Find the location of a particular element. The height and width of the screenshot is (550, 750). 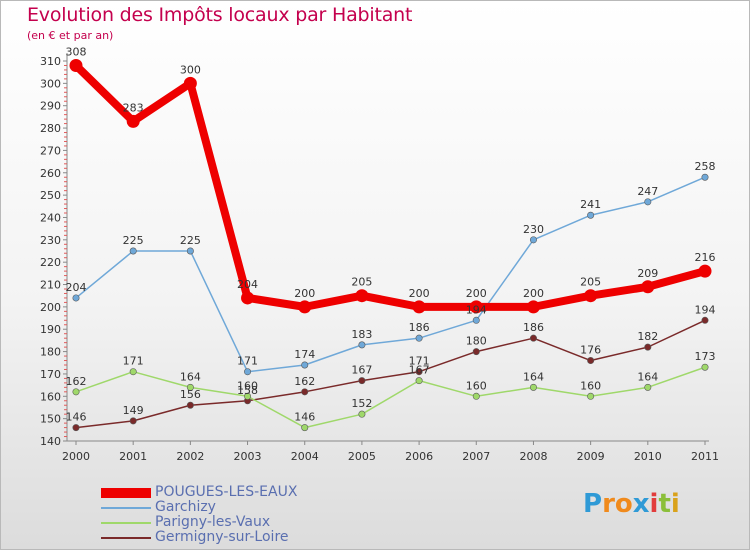

y-tick-label: 220 is located at coordinates (50, 262).